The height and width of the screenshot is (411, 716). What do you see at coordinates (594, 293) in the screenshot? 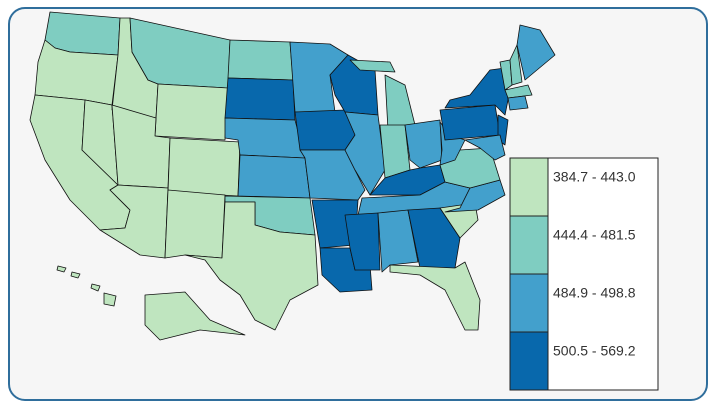
I see `legend-label: 484.9 - 498.8` at bounding box center [594, 293].